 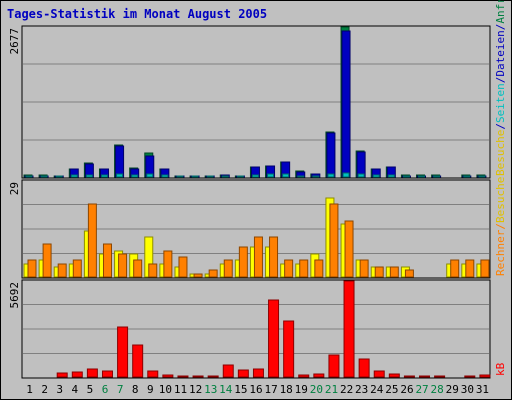 What do you see at coordinates (90, 389) in the screenshot?
I see `x-tick-label: 5` at bounding box center [90, 389].